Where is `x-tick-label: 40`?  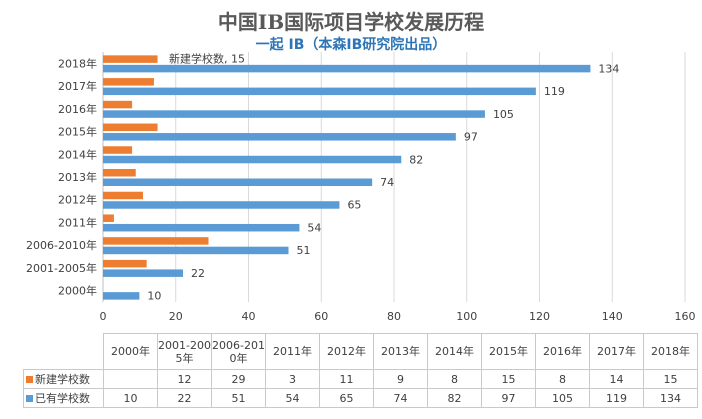 x-tick-label: 40 is located at coordinates (249, 316).